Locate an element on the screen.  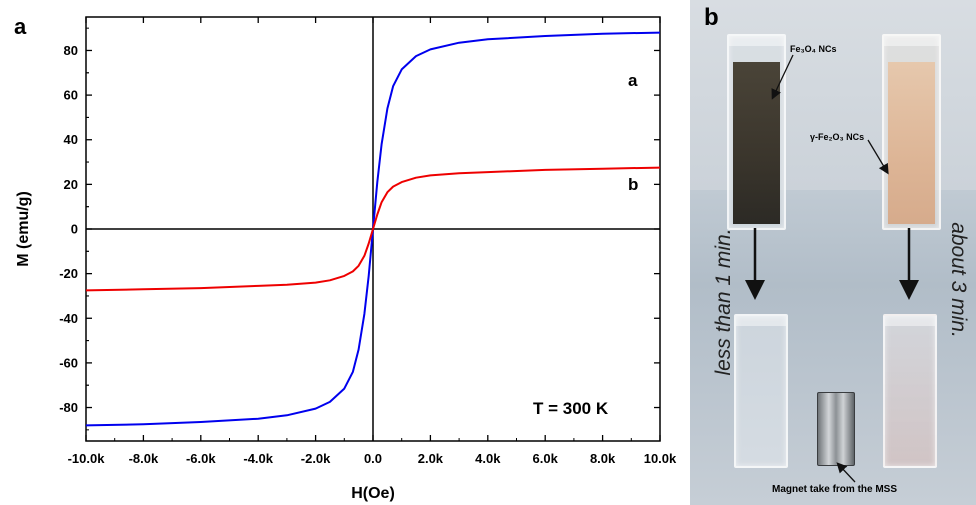
series-line-b is located at coordinates (373, 229).